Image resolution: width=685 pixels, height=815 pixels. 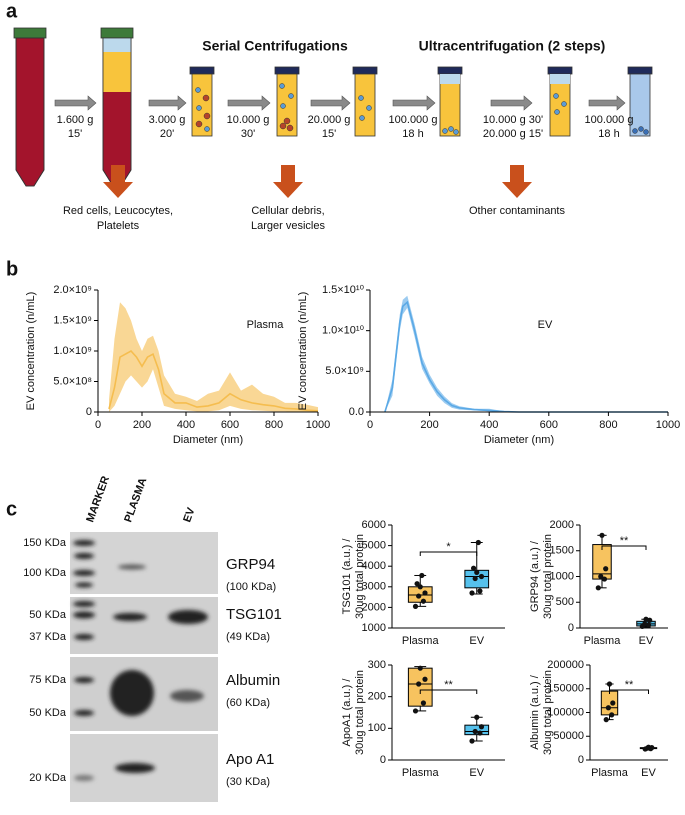 I want to click on blot-size: (60 KDa), so click(x=248, y=703).